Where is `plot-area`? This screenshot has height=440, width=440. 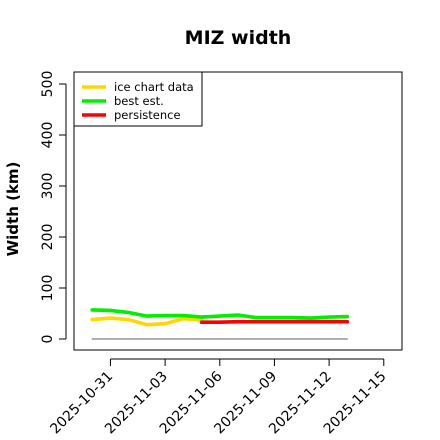
plot-area is located at coordinates (220, 324).